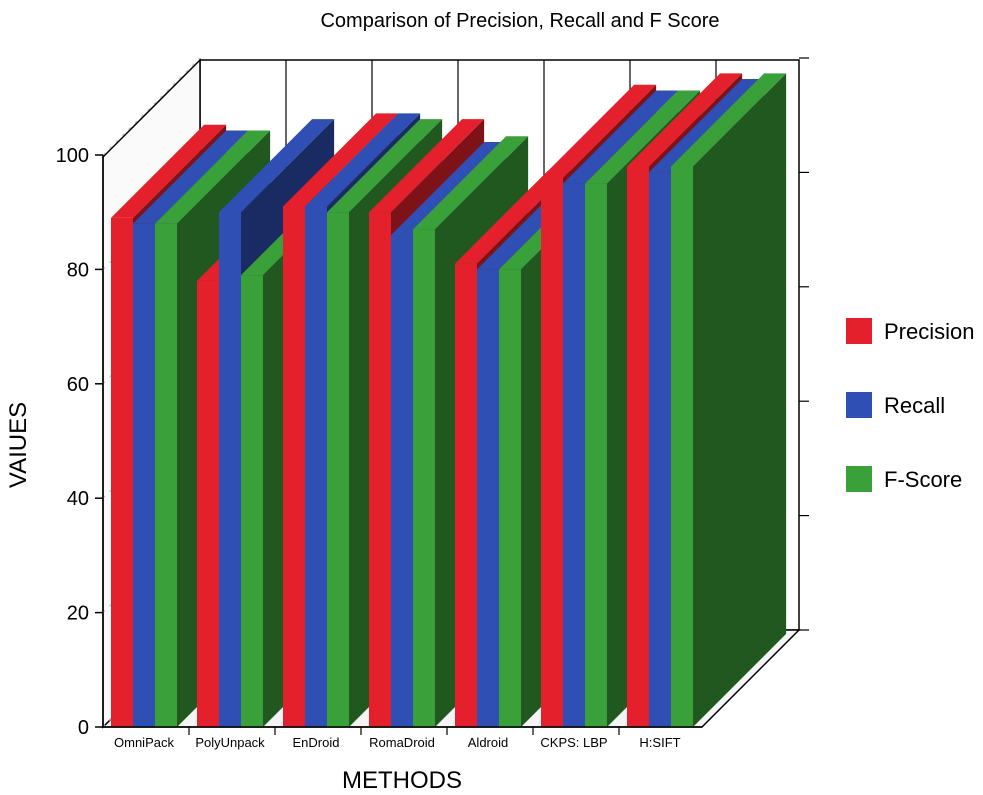 This screenshot has width=983, height=795. What do you see at coordinates (78, 270) in the screenshot?
I see `y-tick-label: 80` at bounding box center [78, 270].